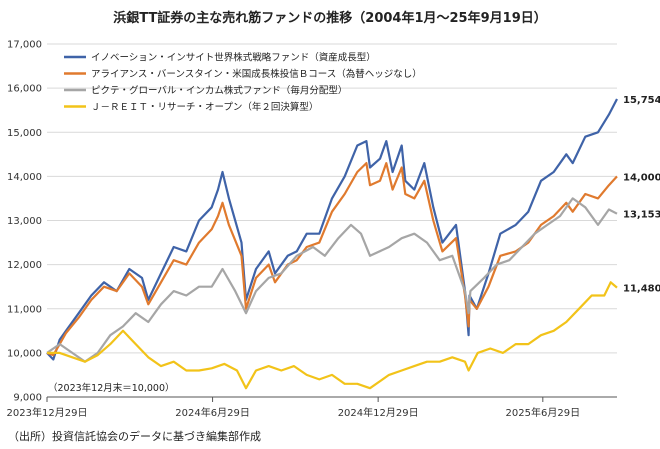  What do you see at coordinates (543, 412) in the screenshot?
I see `x-tick-label: 2025年6月29日` at bounding box center [543, 412].